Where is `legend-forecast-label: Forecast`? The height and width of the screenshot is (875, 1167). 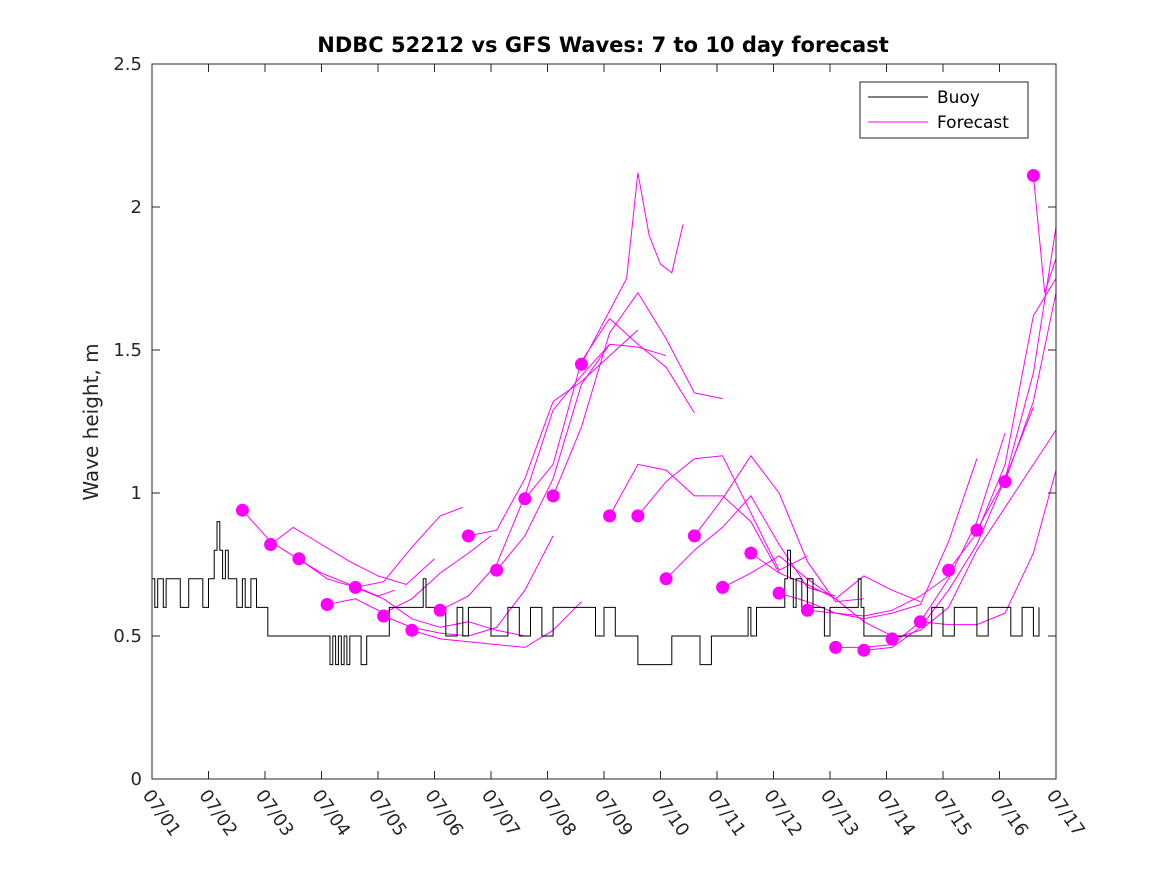 legend-forecast-label: Forecast is located at coordinates (973, 123).